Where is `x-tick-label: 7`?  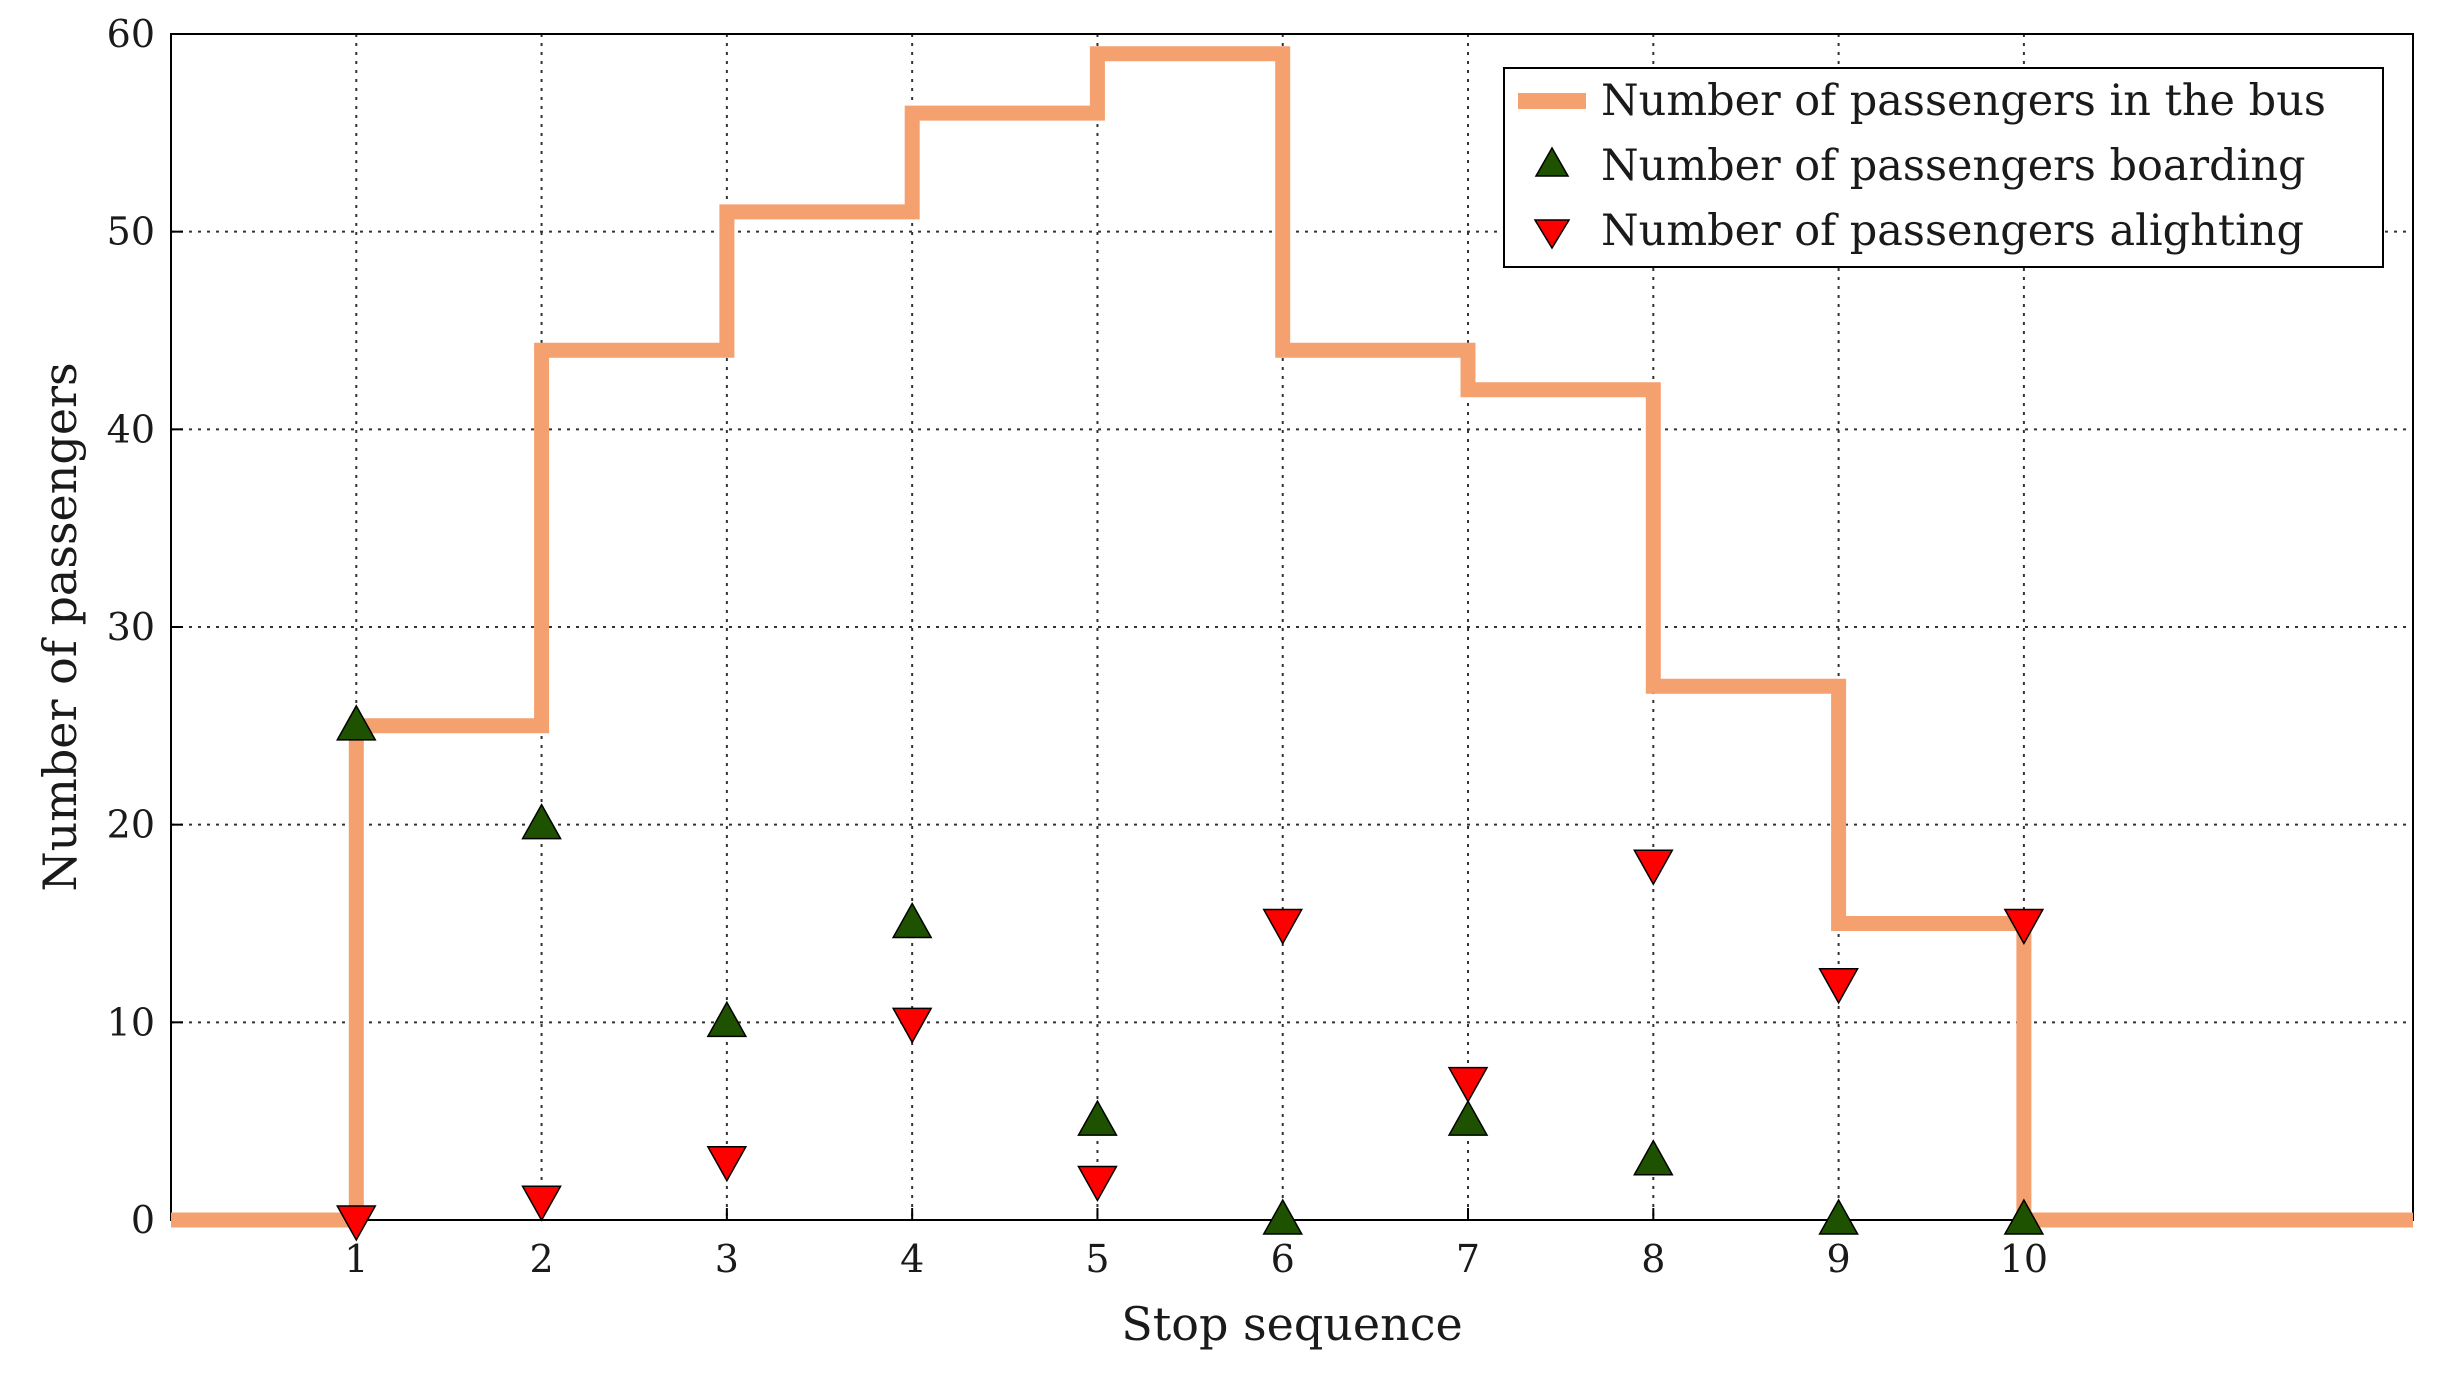 x-tick-label: 7 is located at coordinates (1468, 1259).